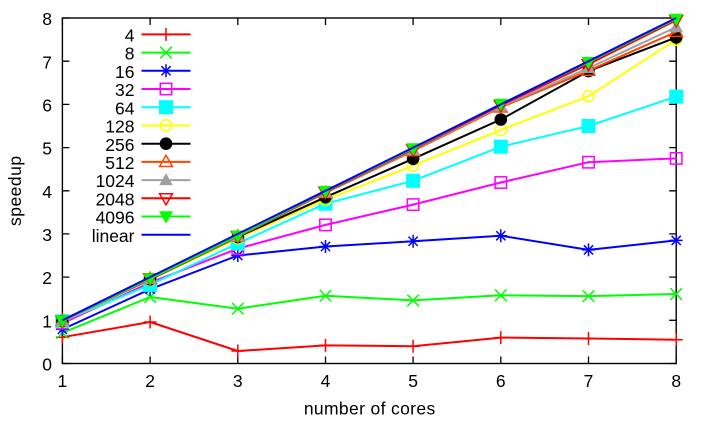 This screenshot has width=704, height=422. What do you see at coordinates (115, 199) in the screenshot?
I see `svg-text: 2048` at bounding box center [115, 199].